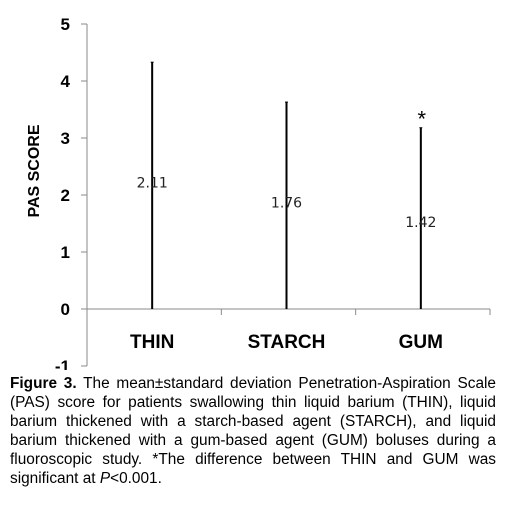  What do you see at coordinates (43, 383) in the screenshot?
I see `figure-label: Figure 3.` at bounding box center [43, 383].